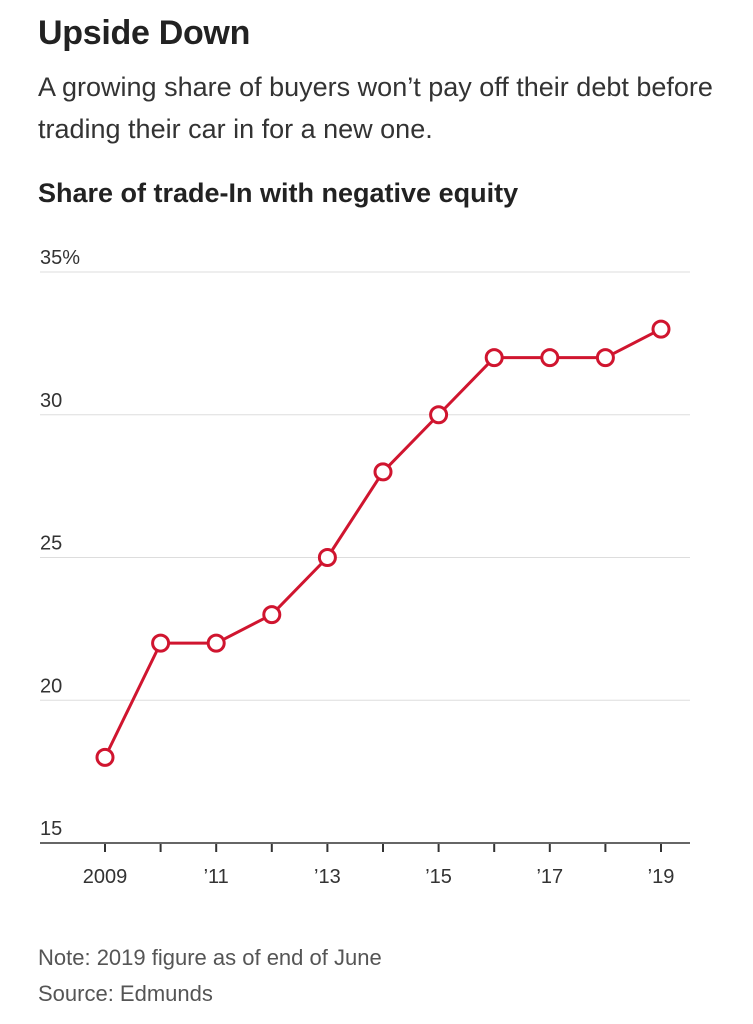 This screenshot has height=1024, width=753. What do you see at coordinates (51, 544) in the screenshot?
I see `y-tick-label: 25` at bounding box center [51, 544].